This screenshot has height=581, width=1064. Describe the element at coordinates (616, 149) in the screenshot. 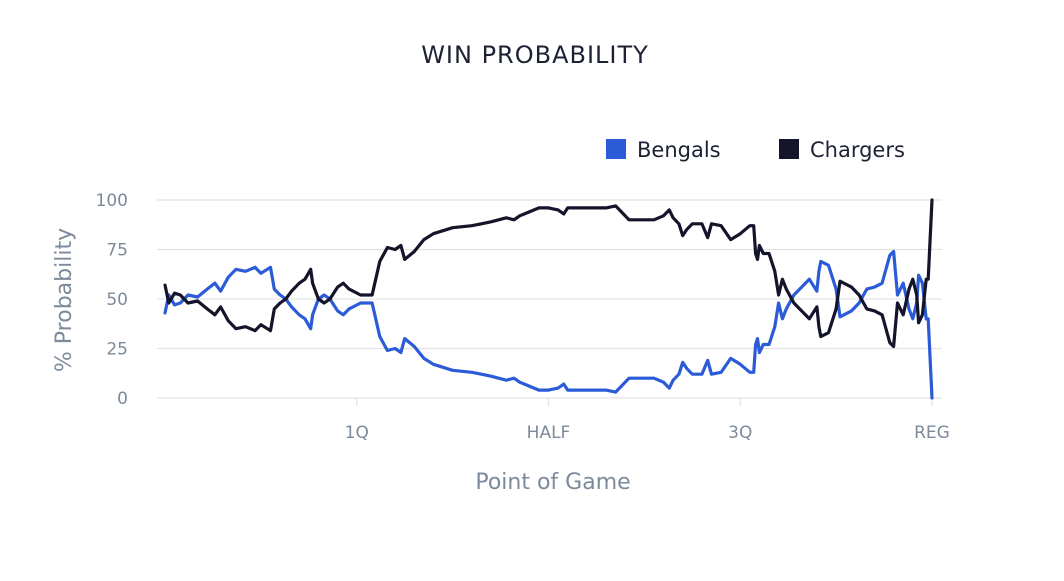

I see `legend-swatch-bengals` at that location.